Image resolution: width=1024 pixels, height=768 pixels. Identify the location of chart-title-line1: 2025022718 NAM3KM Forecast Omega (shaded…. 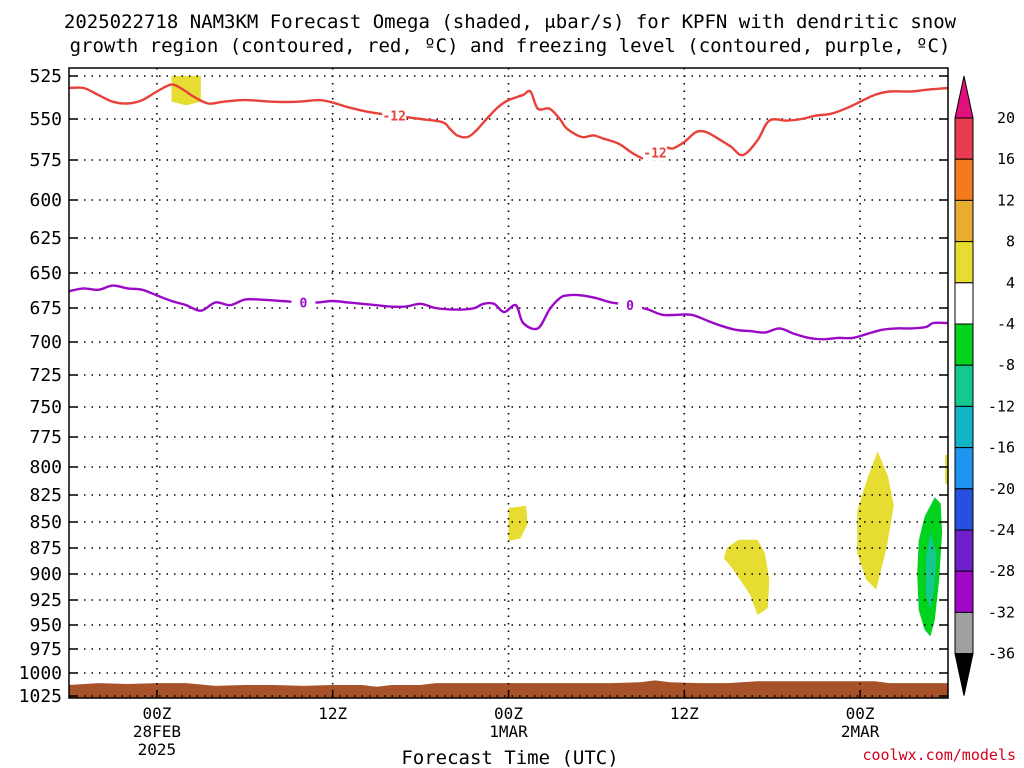
(510, 22).